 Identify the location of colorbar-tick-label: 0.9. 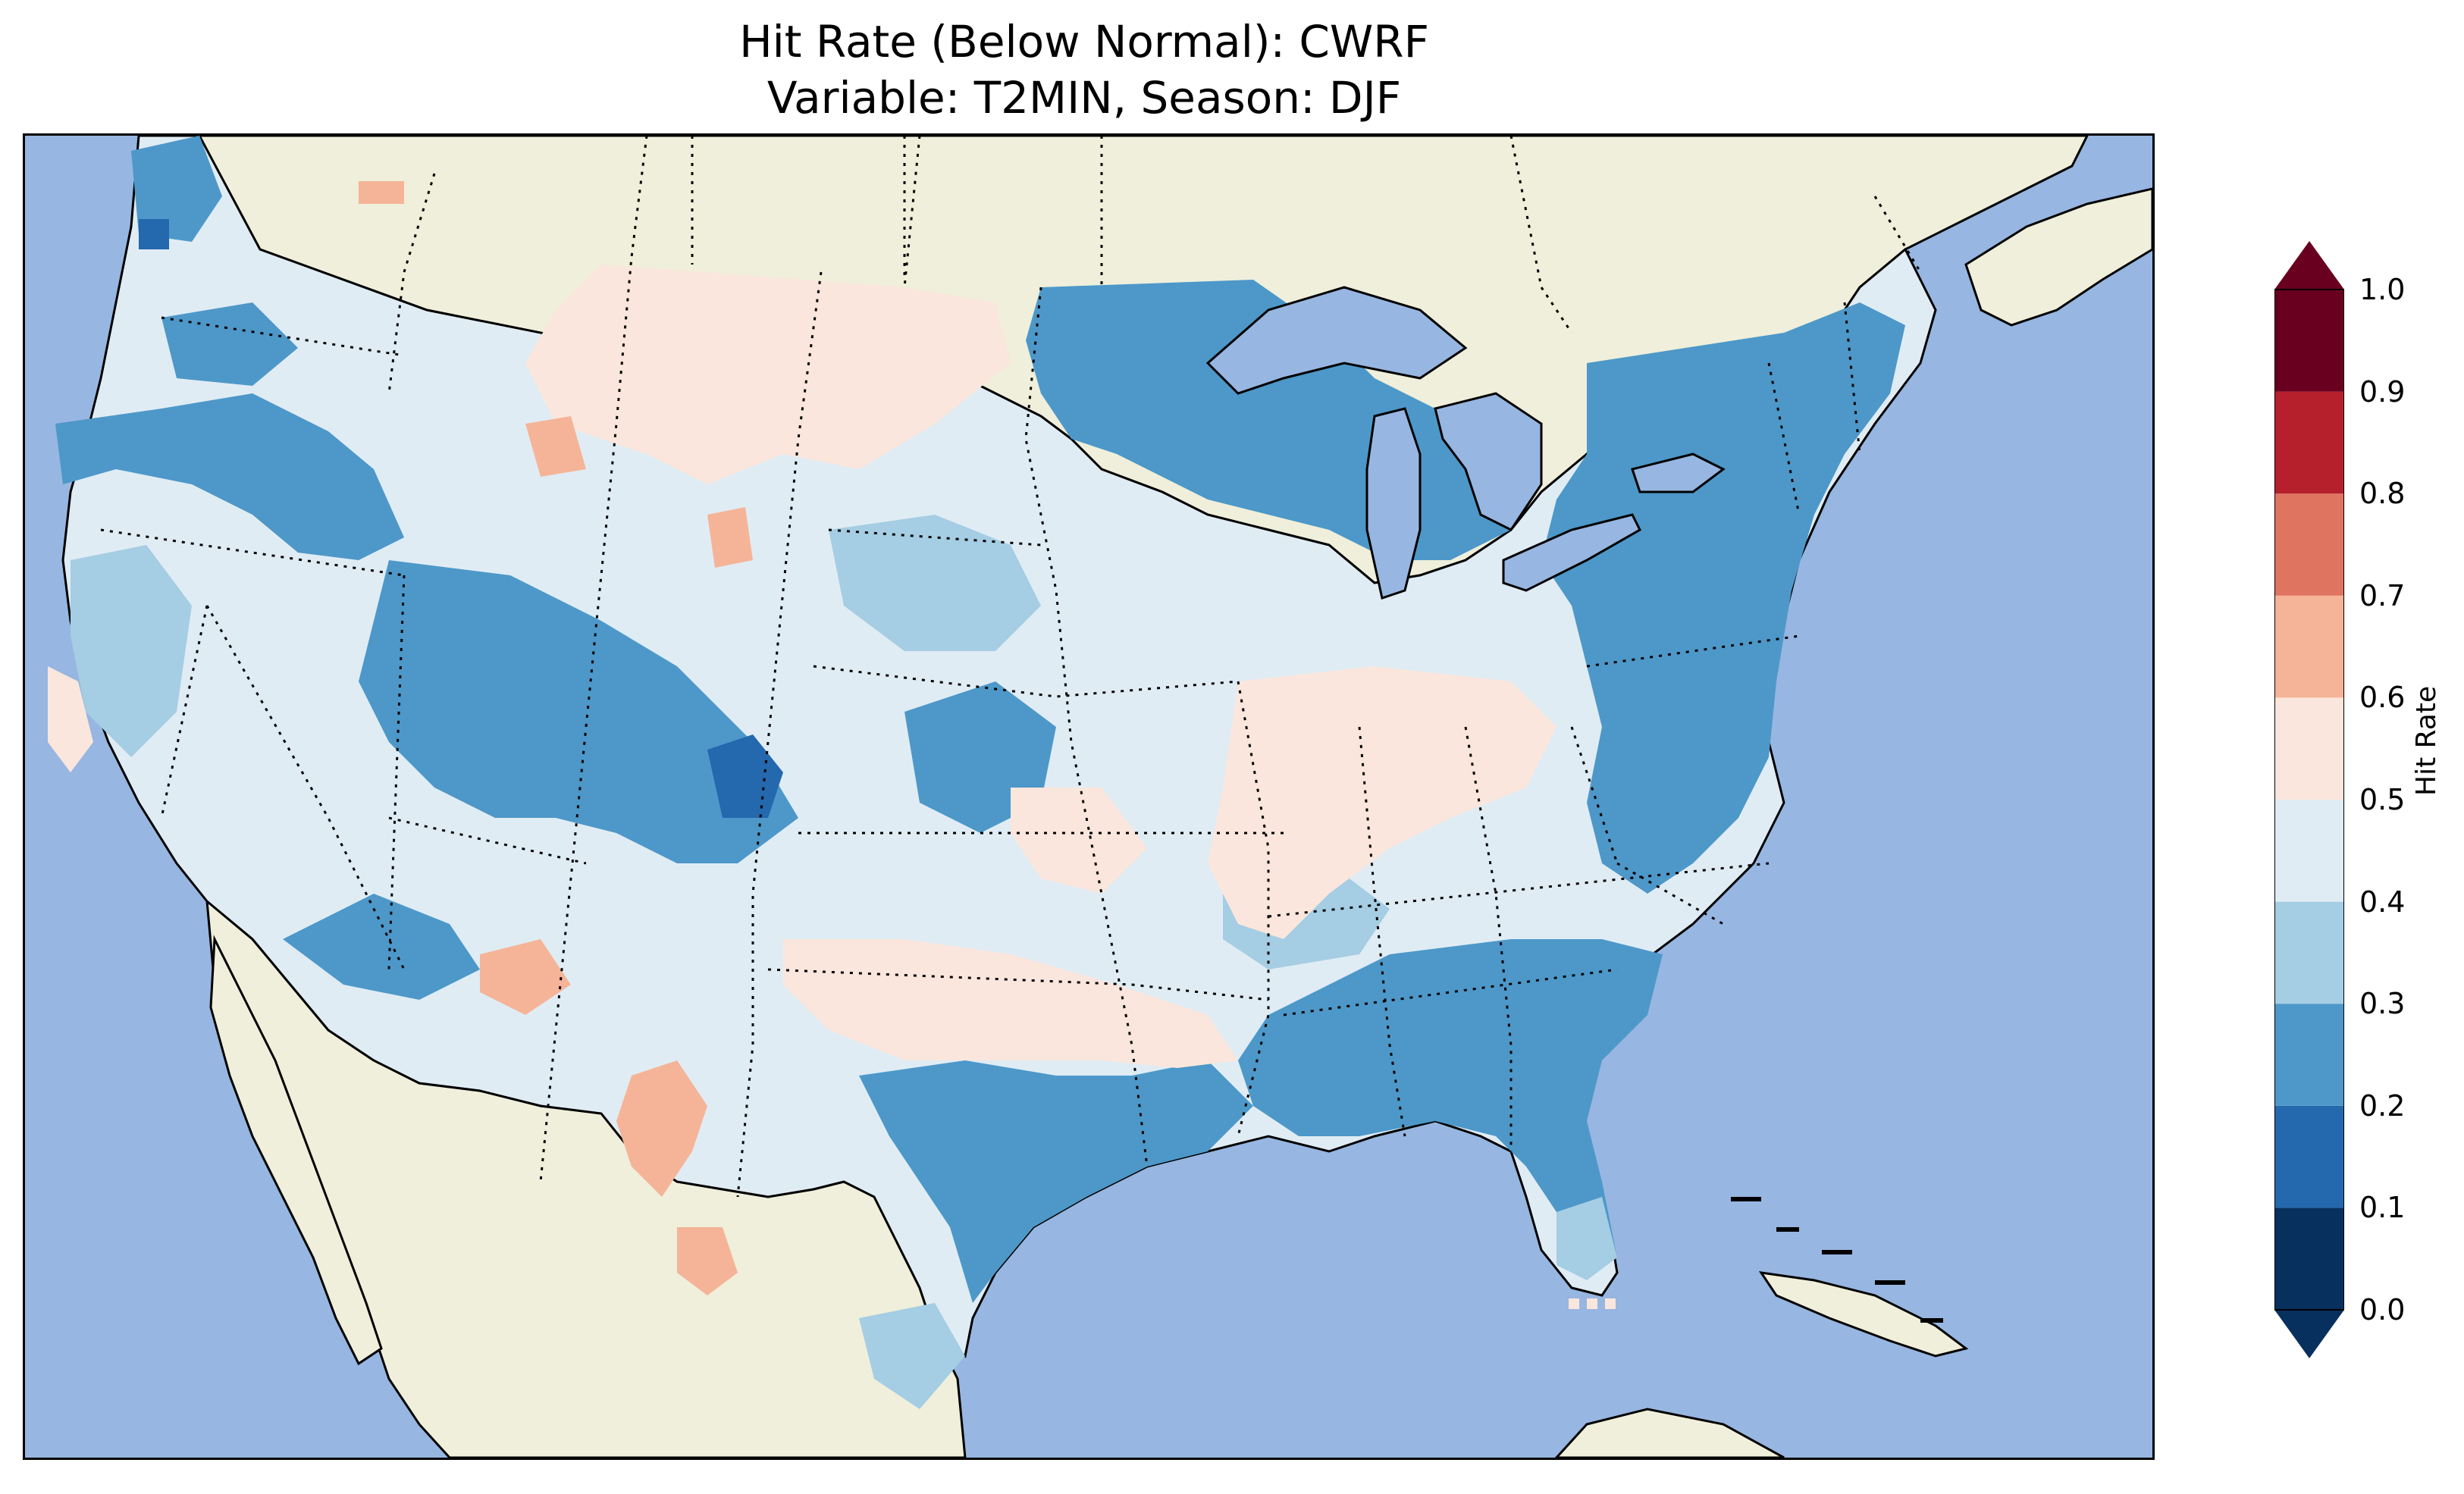
(2382, 391).